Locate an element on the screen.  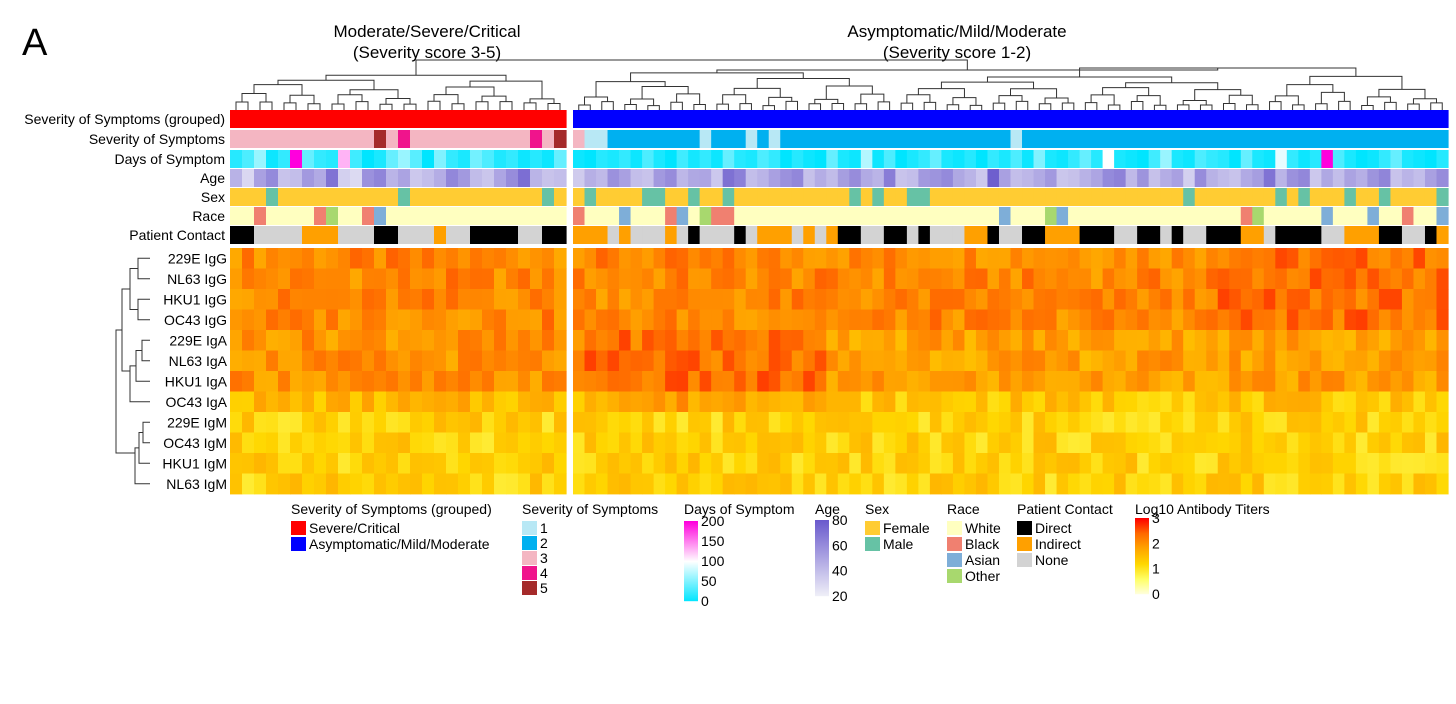
group-title-mild-line1: Asymptomatic/Mild/Moderate is located at coordinates (957, 31).